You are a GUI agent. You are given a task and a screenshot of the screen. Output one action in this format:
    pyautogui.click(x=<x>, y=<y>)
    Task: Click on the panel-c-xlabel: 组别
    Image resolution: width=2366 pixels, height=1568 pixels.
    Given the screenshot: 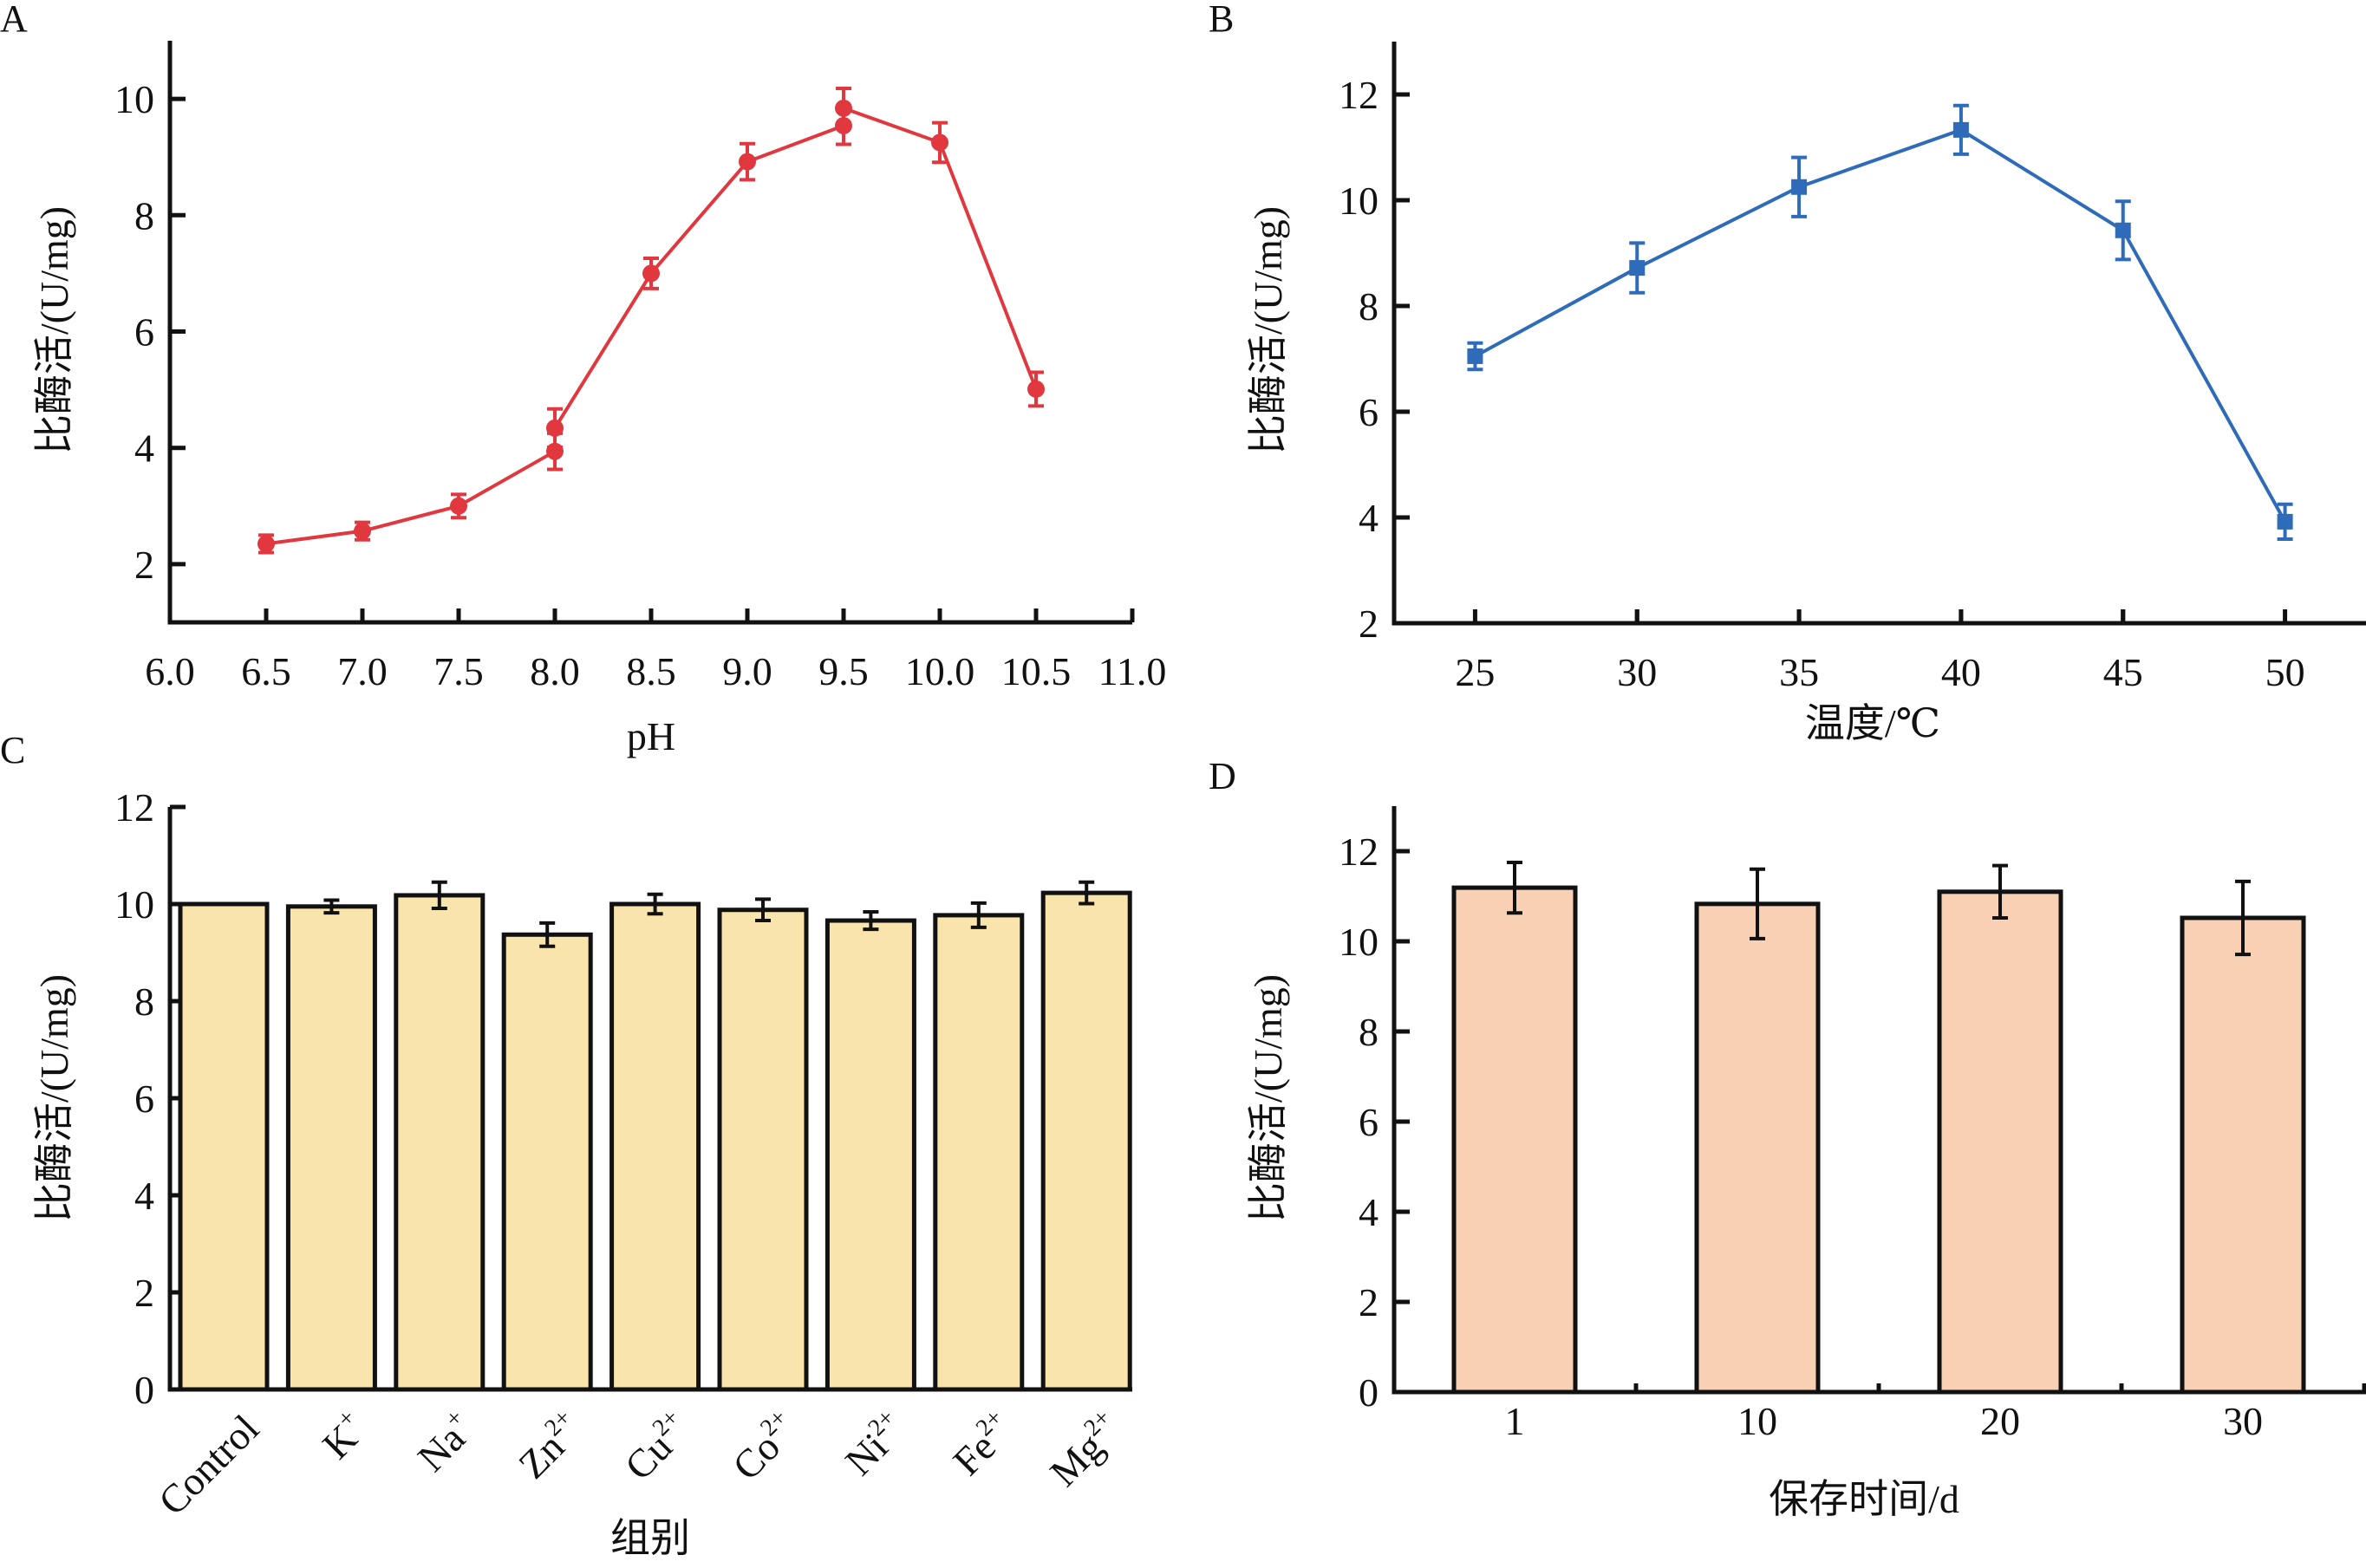 What is the action you would take?
    pyautogui.click(x=650, y=1538)
    